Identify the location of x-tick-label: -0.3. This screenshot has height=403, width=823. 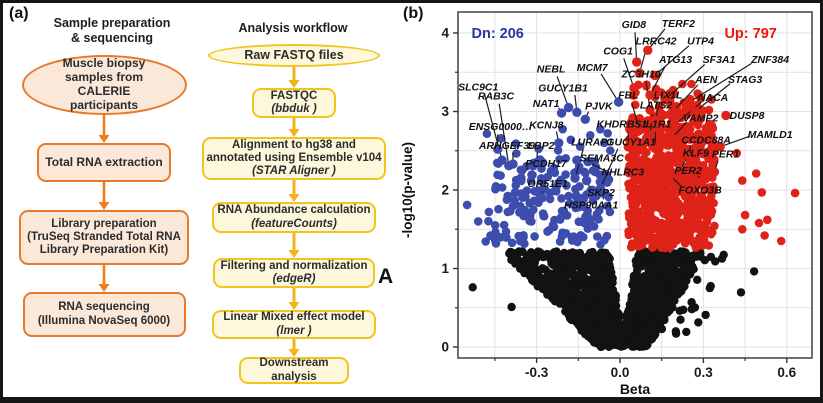
(537, 372).